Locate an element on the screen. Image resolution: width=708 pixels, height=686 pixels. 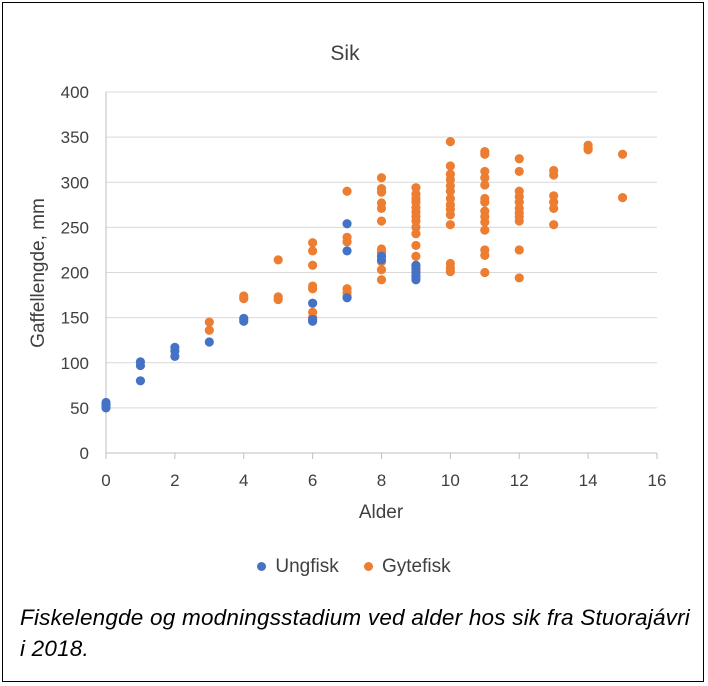
legend-marker-gytefisk-icon is located at coordinates (368, 566).